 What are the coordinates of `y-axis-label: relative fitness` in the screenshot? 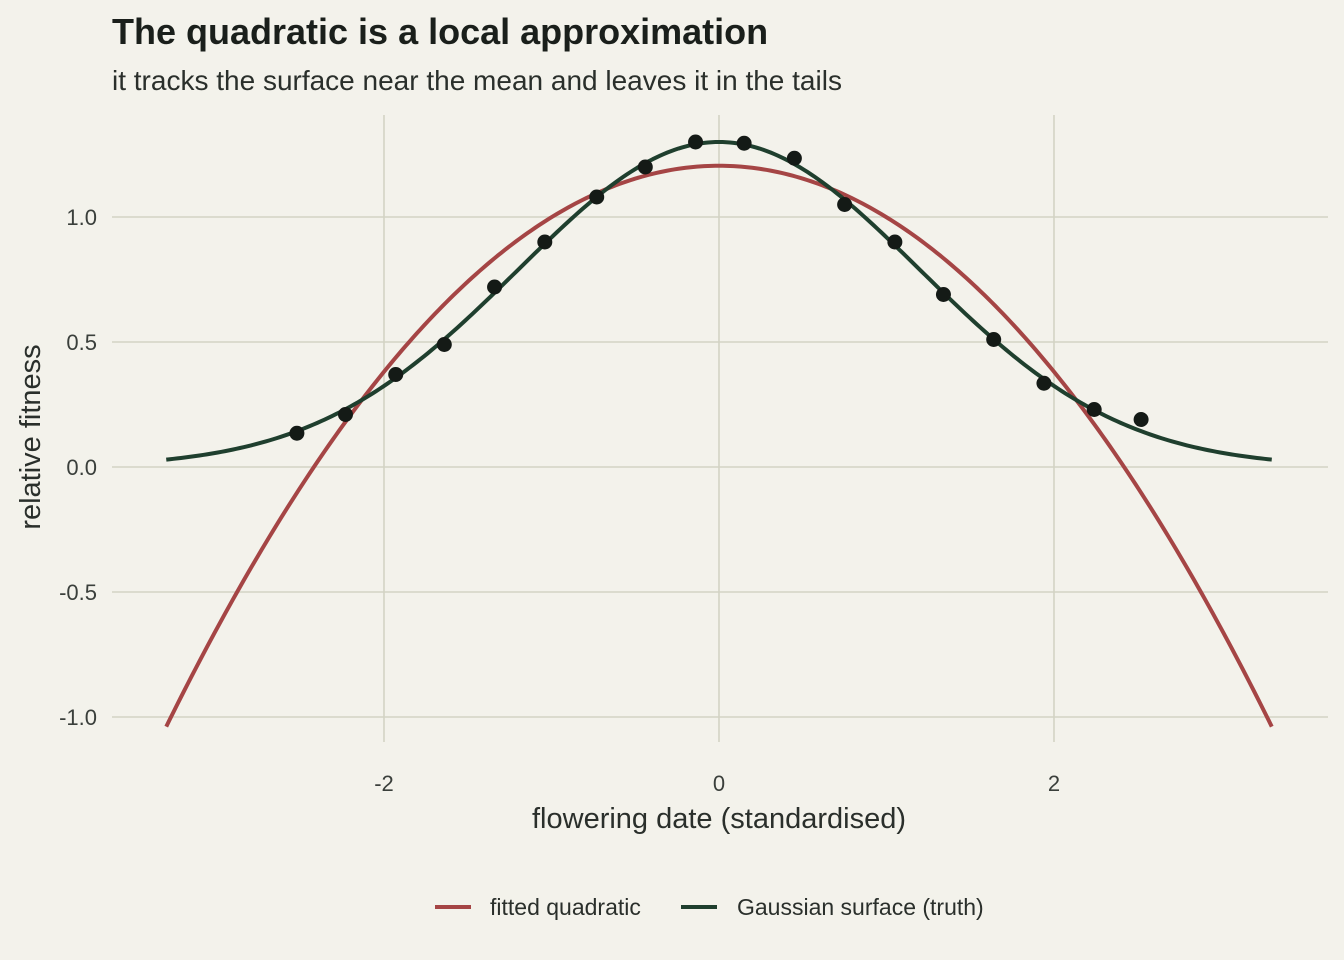 It's located at (31, 436).